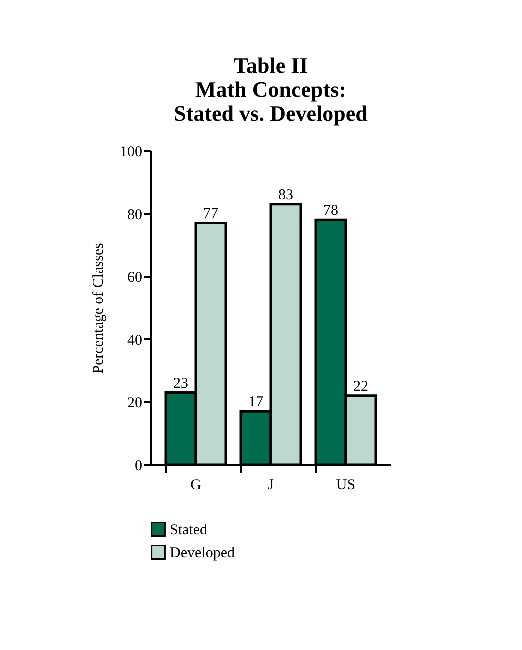 This screenshot has width=522, height=650. Describe the element at coordinates (361, 386) in the screenshot. I see `data-label: 22` at that location.